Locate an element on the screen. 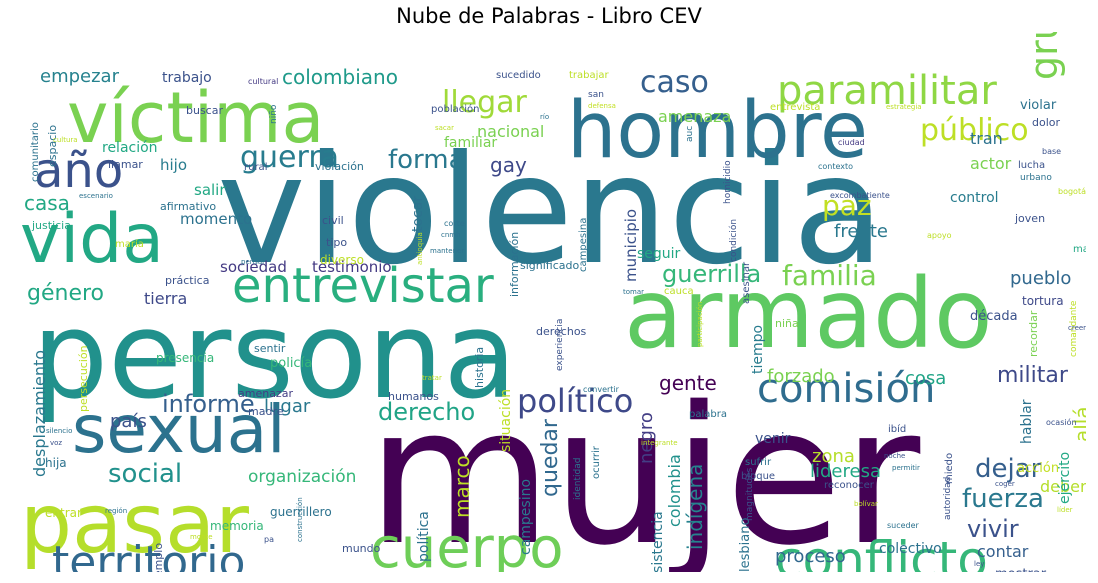 The width and height of the screenshot is (1098, 583). word-158: cauca is located at coordinates (679, 291).